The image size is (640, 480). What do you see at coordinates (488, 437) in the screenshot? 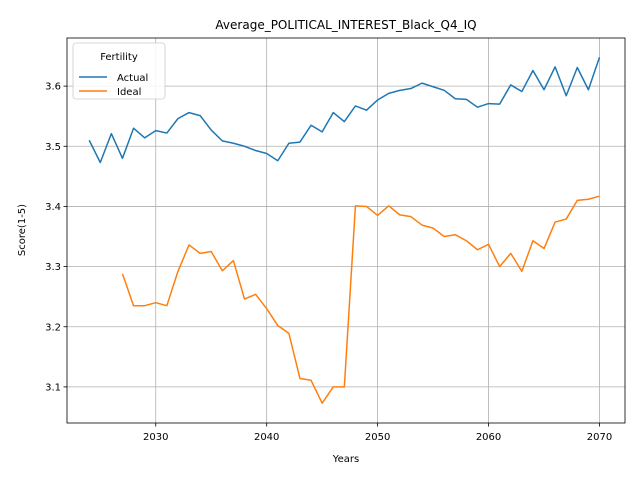
I see `x-tick-label: 2060` at bounding box center [488, 437].